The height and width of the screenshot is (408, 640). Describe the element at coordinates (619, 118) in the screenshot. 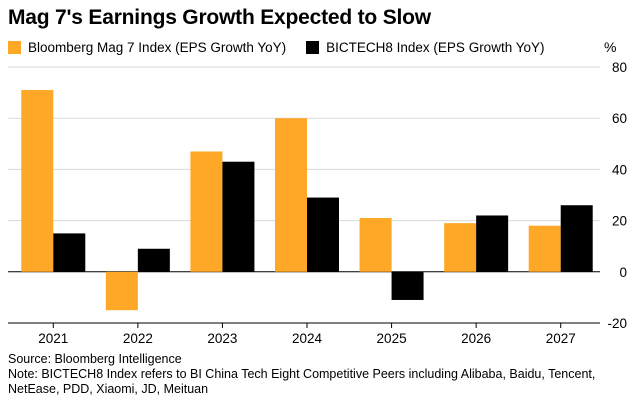

I see `y-tick-label: 60` at that location.